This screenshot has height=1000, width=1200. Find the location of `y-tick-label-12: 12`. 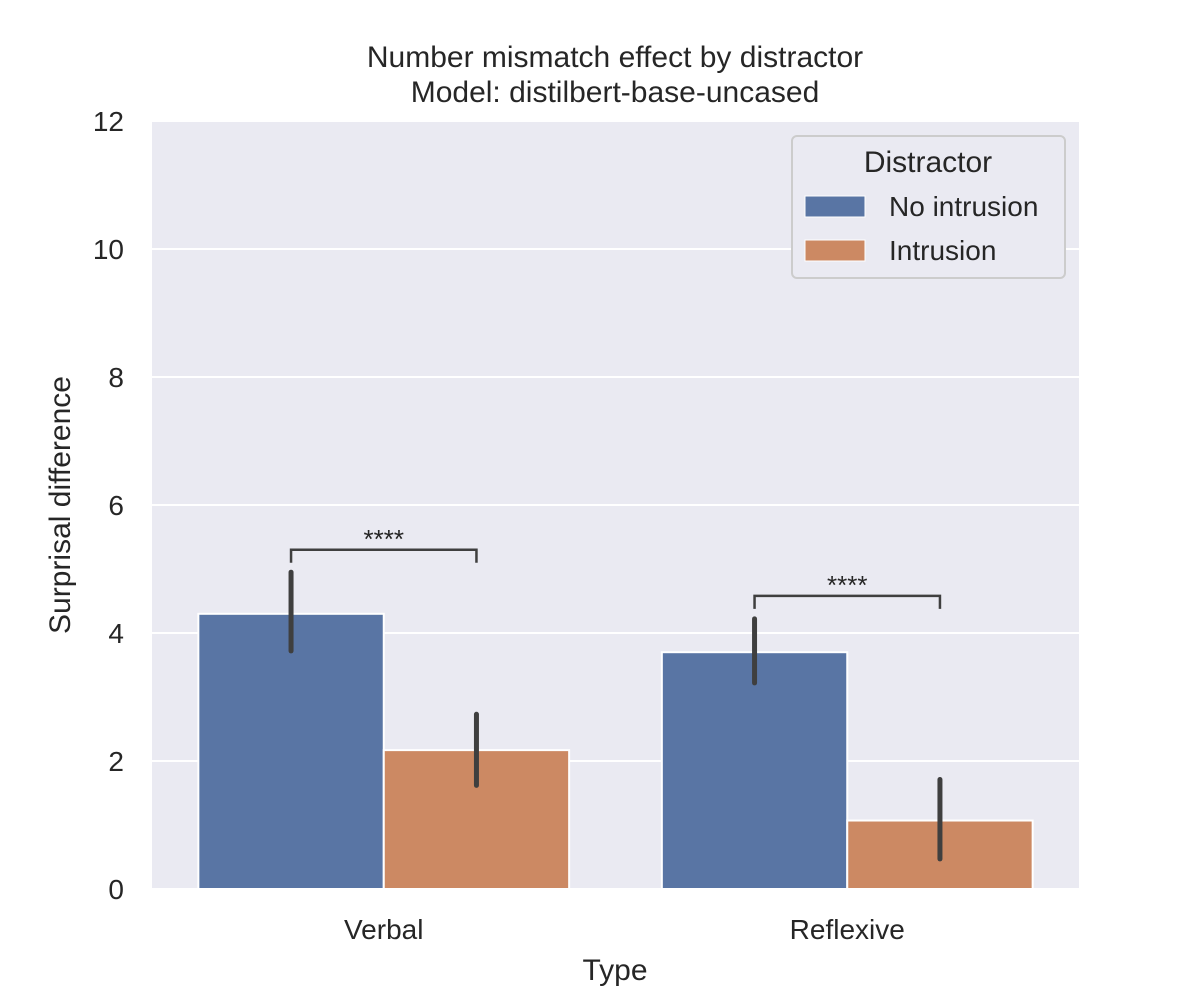

y-tick-label-12: 12 is located at coordinates (108, 121).